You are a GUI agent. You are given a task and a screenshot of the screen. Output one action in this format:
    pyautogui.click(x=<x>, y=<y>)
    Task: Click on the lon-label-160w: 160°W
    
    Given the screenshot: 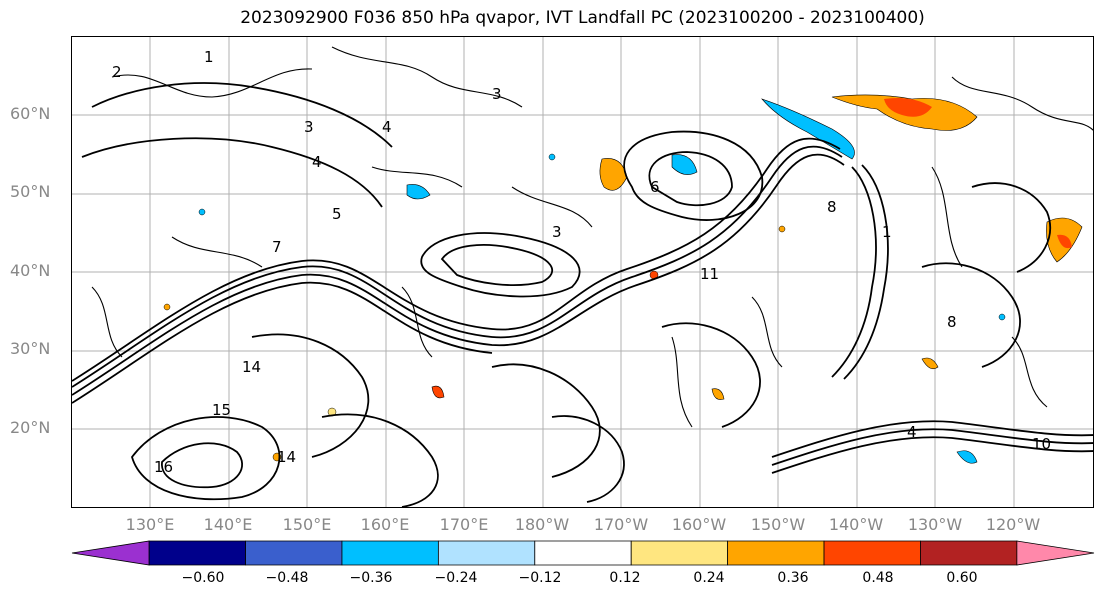 What is the action you would take?
    pyautogui.click(x=699, y=524)
    